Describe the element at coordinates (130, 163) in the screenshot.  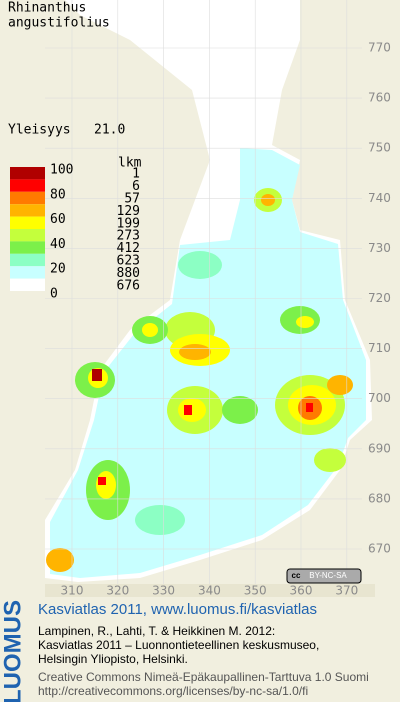
I see `count-header: lkm` at that location.